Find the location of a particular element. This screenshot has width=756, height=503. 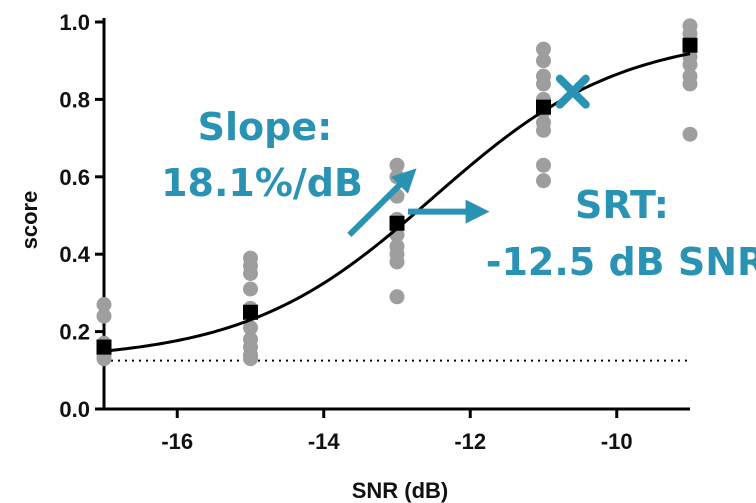

y-tick-label: 0.2 is located at coordinates (74, 332).